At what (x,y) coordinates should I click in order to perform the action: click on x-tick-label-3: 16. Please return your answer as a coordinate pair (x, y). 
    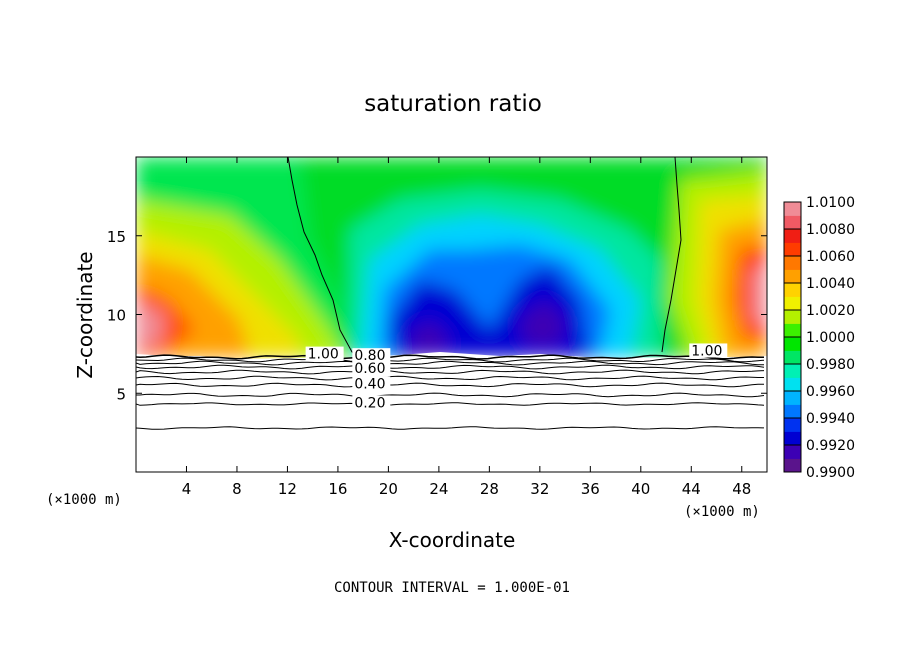
    Looking at the image, I should click on (337, 489).